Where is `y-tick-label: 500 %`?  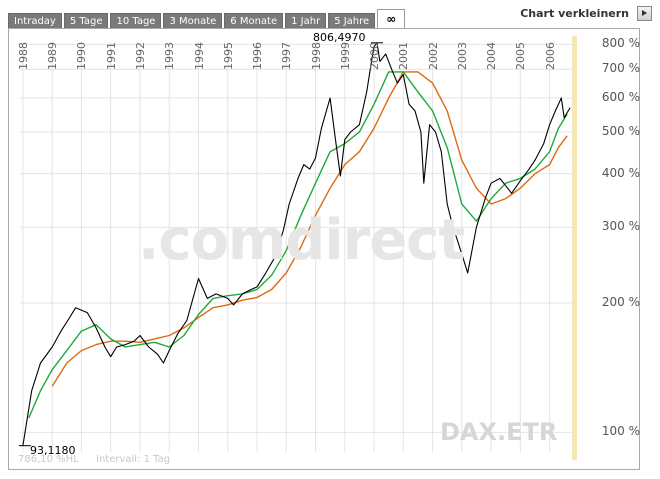
y-tick-label: 500 % is located at coordinates (620, 131).